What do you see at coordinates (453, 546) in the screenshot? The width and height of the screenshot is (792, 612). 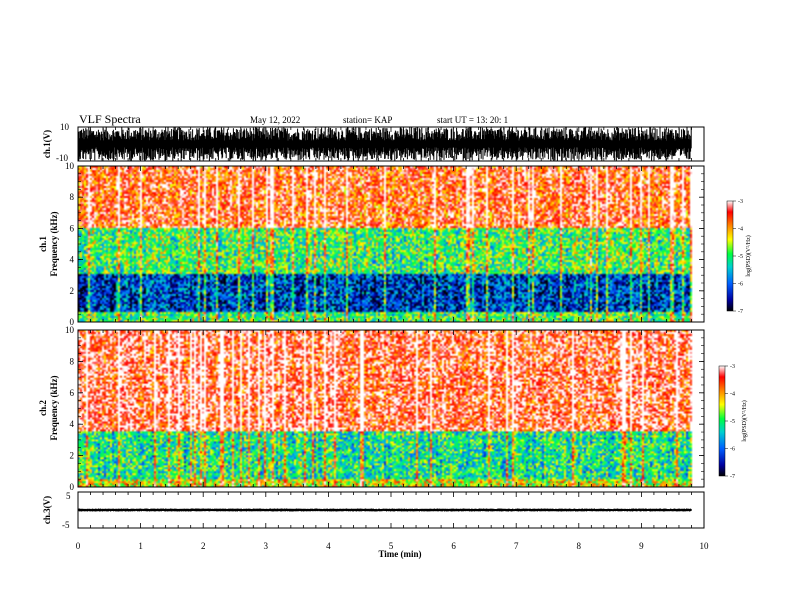 I see `x-tick-label: 6` at bounding box center [453, 546].